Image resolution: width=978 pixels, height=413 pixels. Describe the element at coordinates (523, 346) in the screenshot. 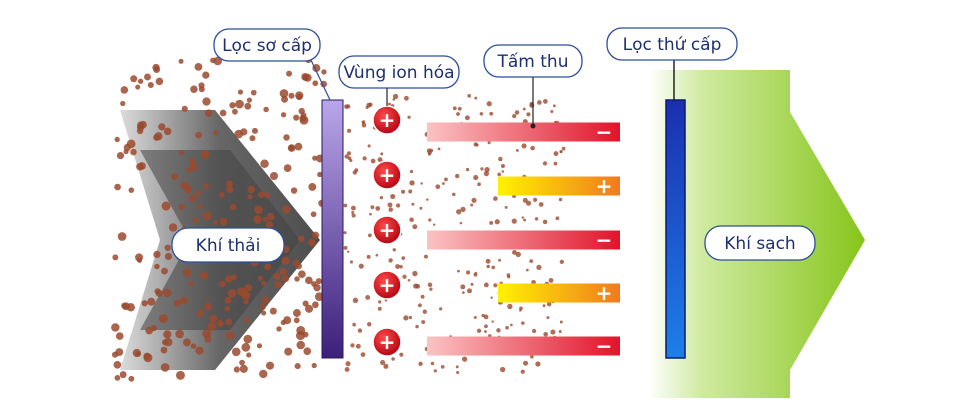

I see `collector-plate` at that location.